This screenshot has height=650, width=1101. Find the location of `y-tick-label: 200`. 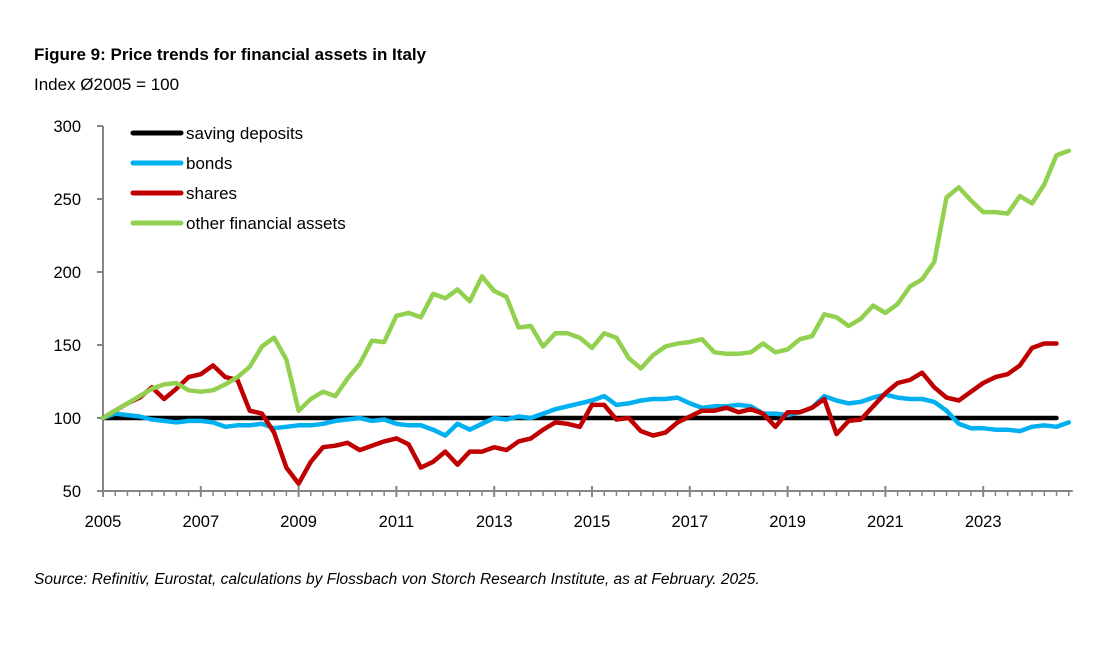

y-tick-label: 200 is located at coordinates (67, 273).